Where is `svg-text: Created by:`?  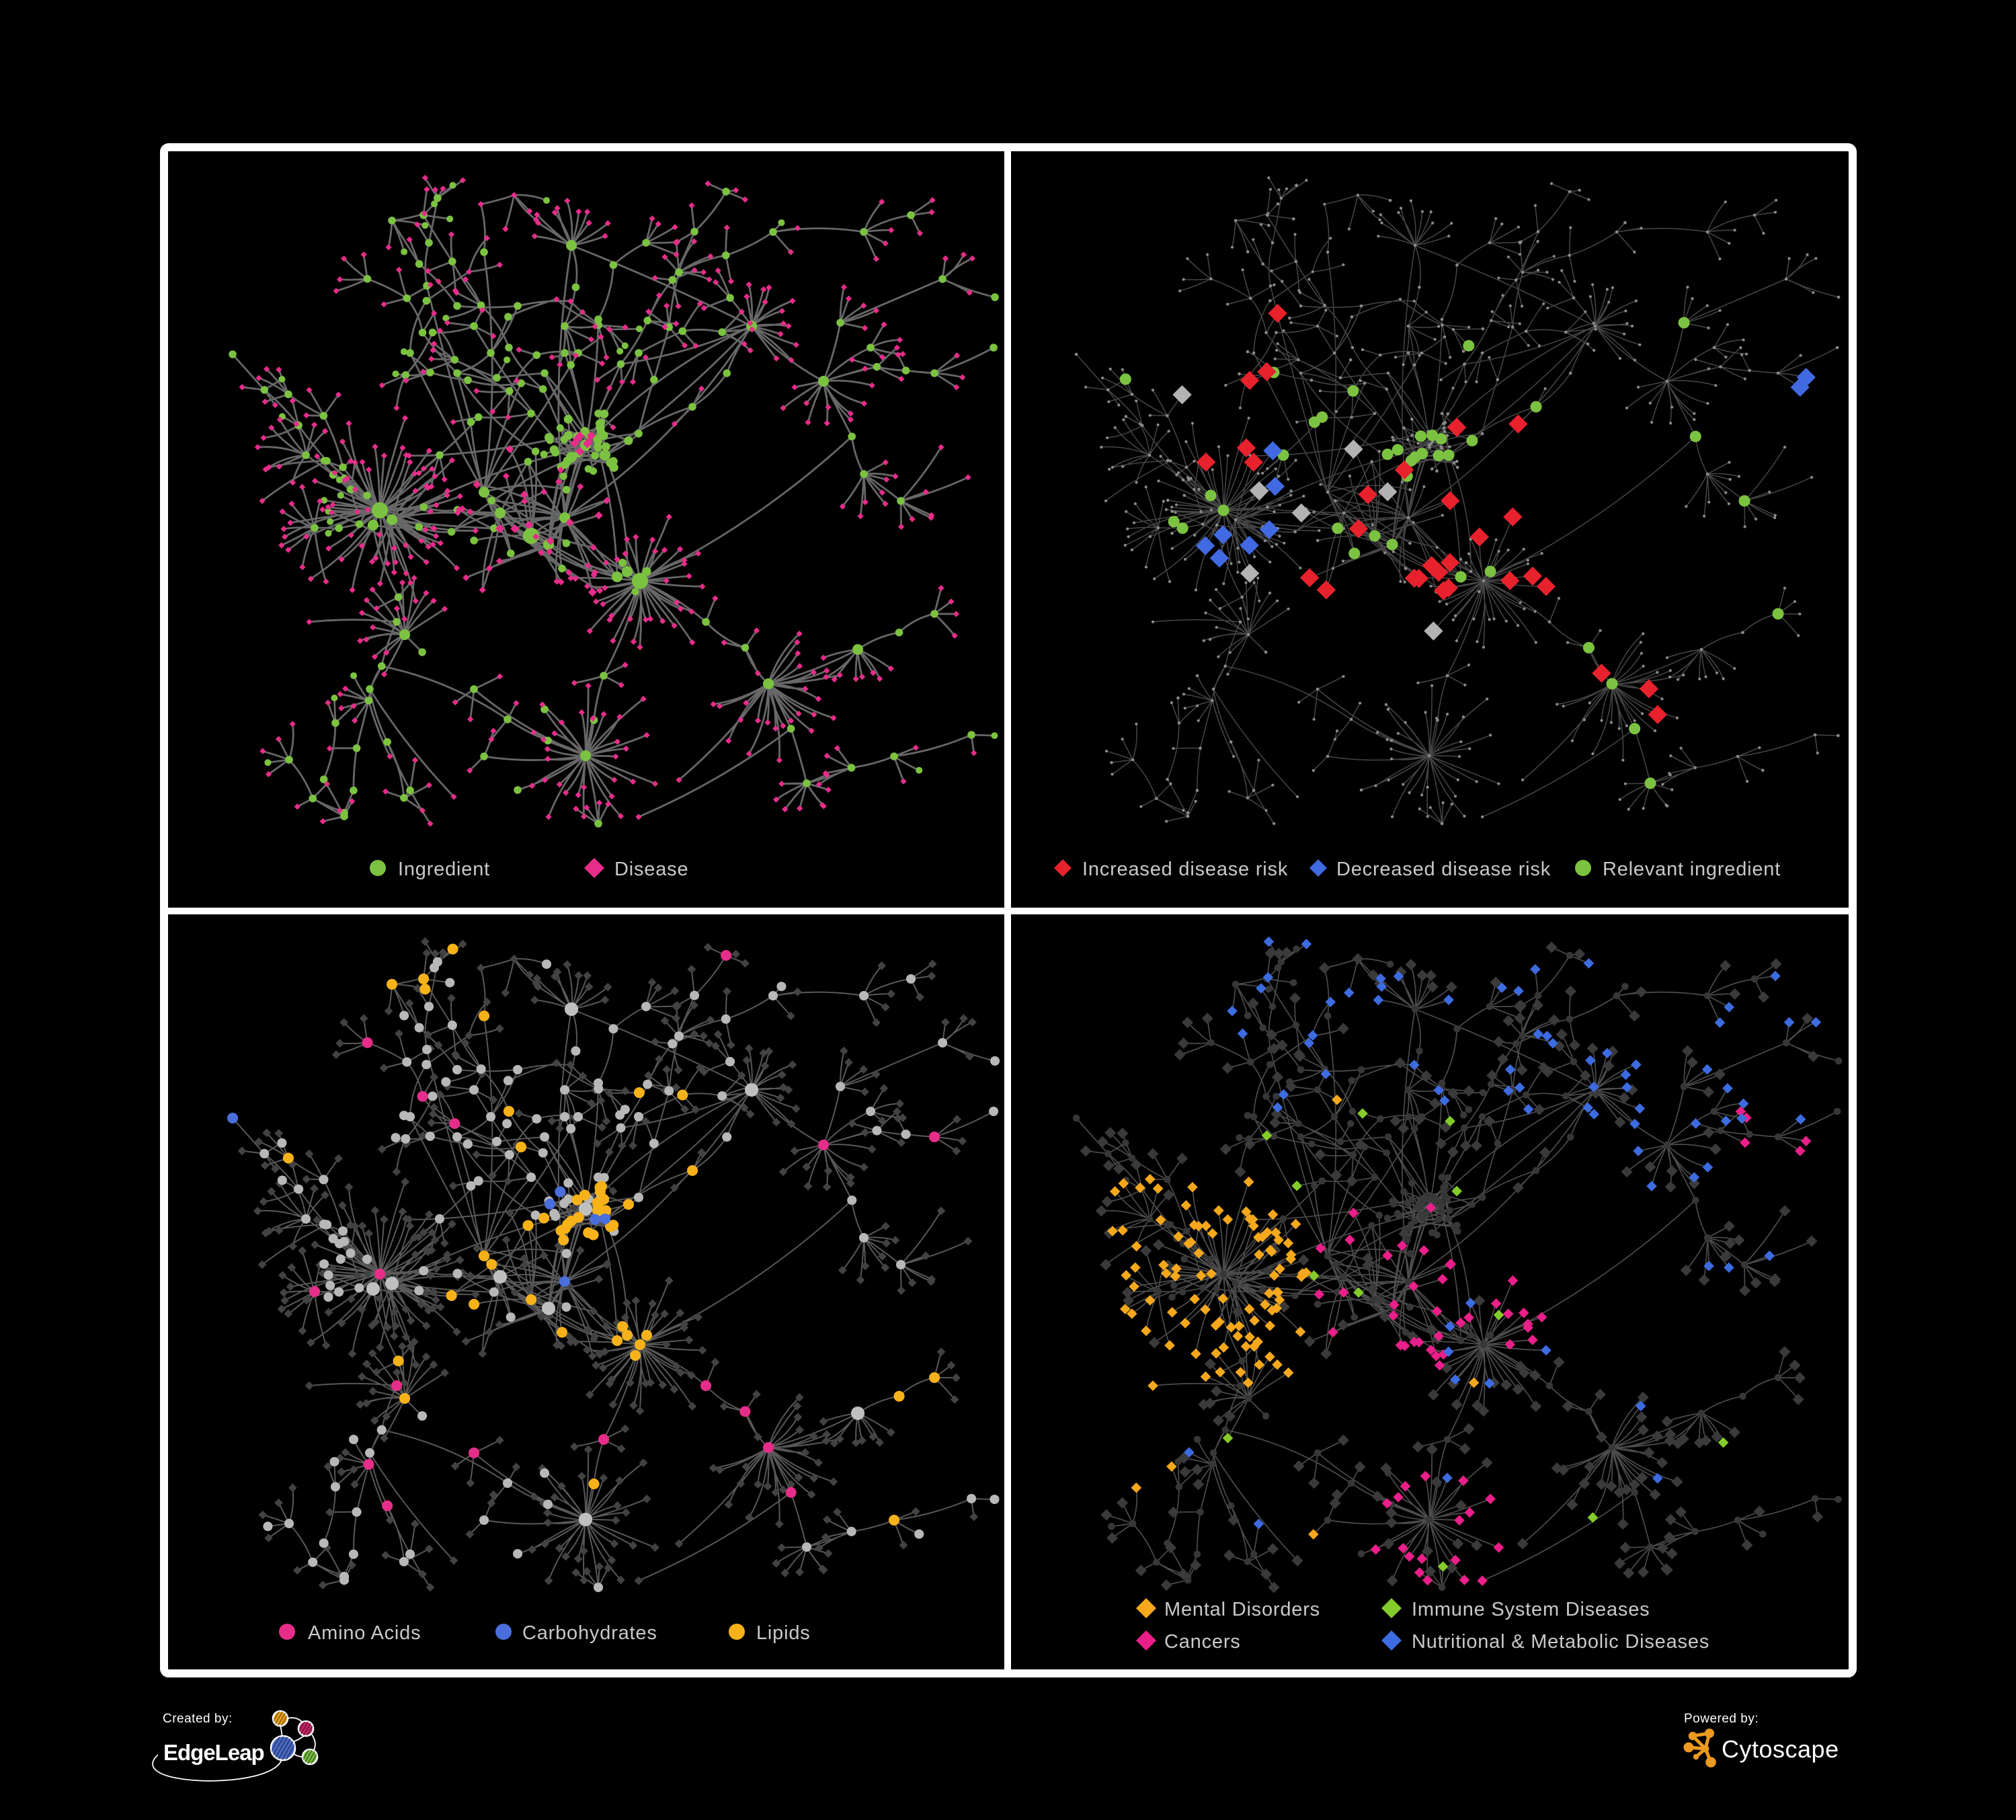 svg-text: Created by: is located at coordinates (198, 1719).